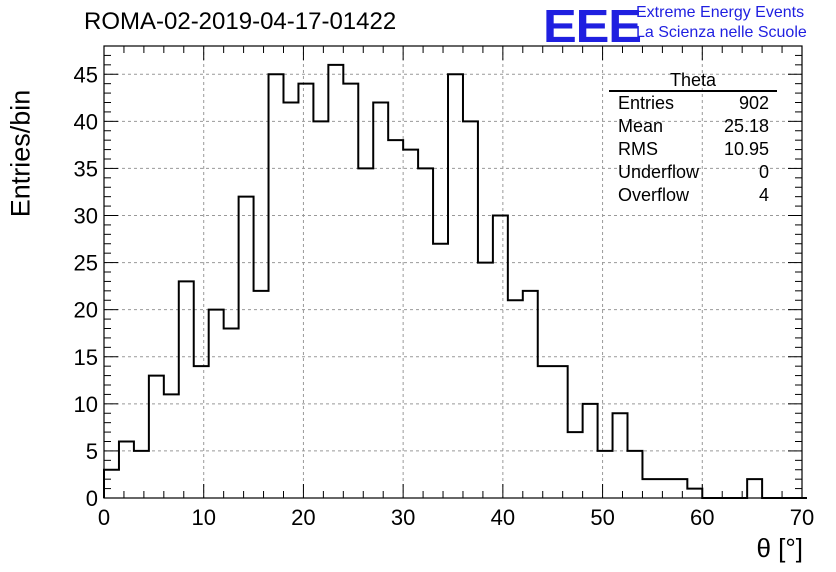 This screenshot has width=836, height=572. Describe the element at coordinates (654, 195) in the screenshot. I see `stats-label: Overflow` at that location.